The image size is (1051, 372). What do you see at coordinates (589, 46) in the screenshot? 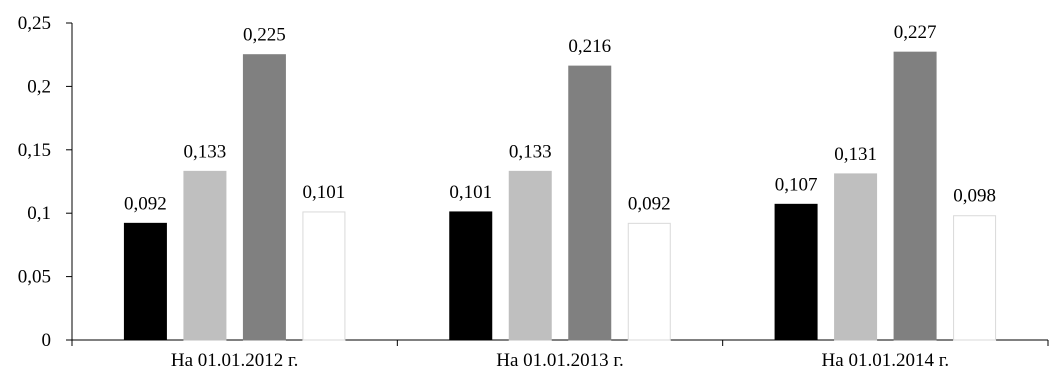
I see `data-label: 0,216` at bounding box center [589, 46].